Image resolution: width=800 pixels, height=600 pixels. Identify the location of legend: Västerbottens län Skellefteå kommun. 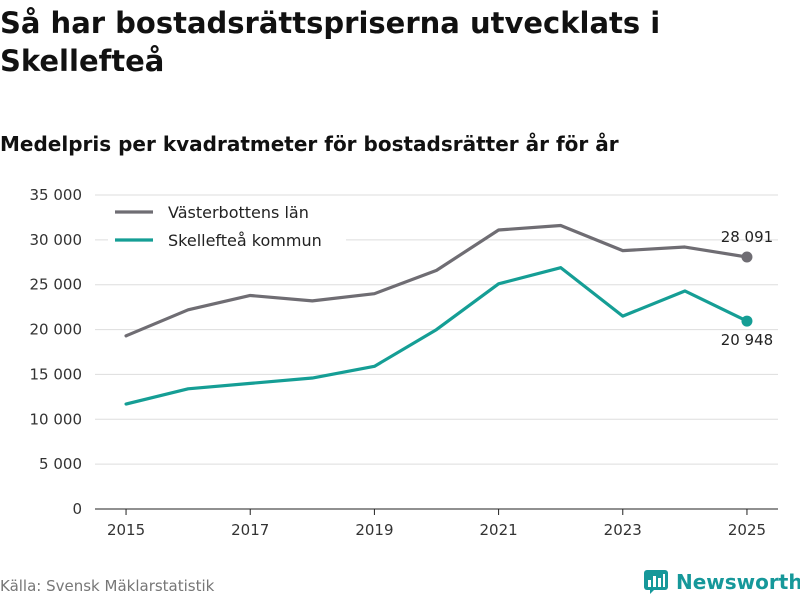
(227, 226).